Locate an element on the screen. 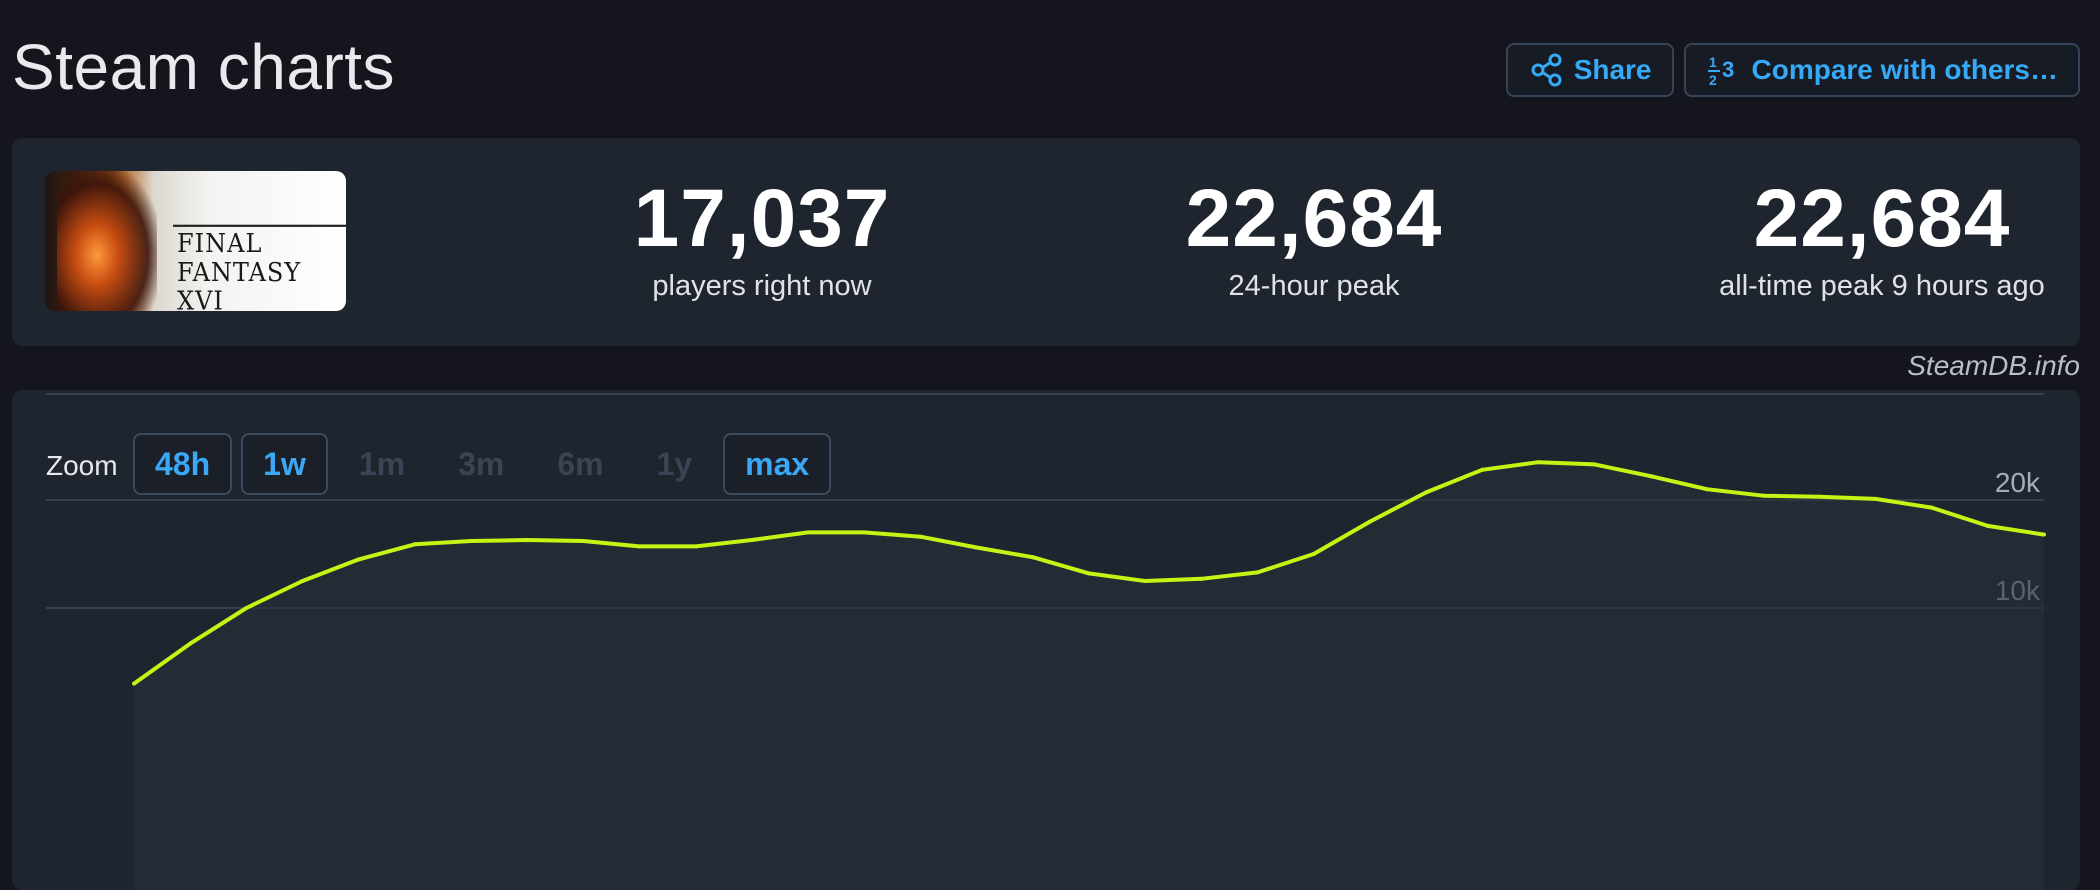 The image size is (2100, 890). zoom-1w-button: 1w is located at coordinates (284, 464).